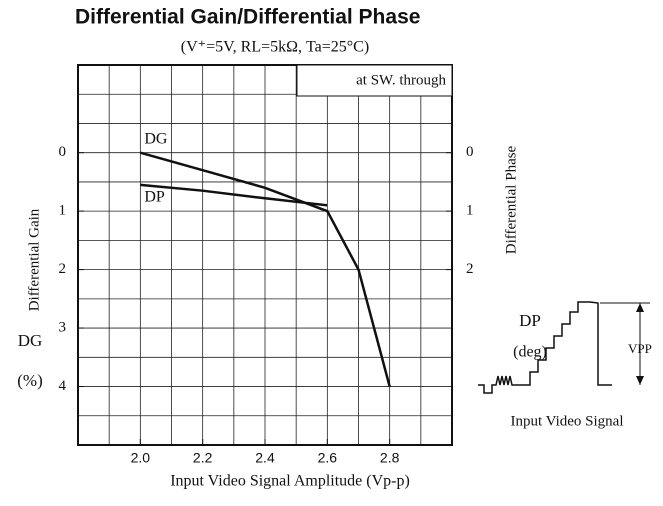 Image resolution: width=663 pixels, height=506 pixels. I want to click on series-label: DG, so click(156, 138).